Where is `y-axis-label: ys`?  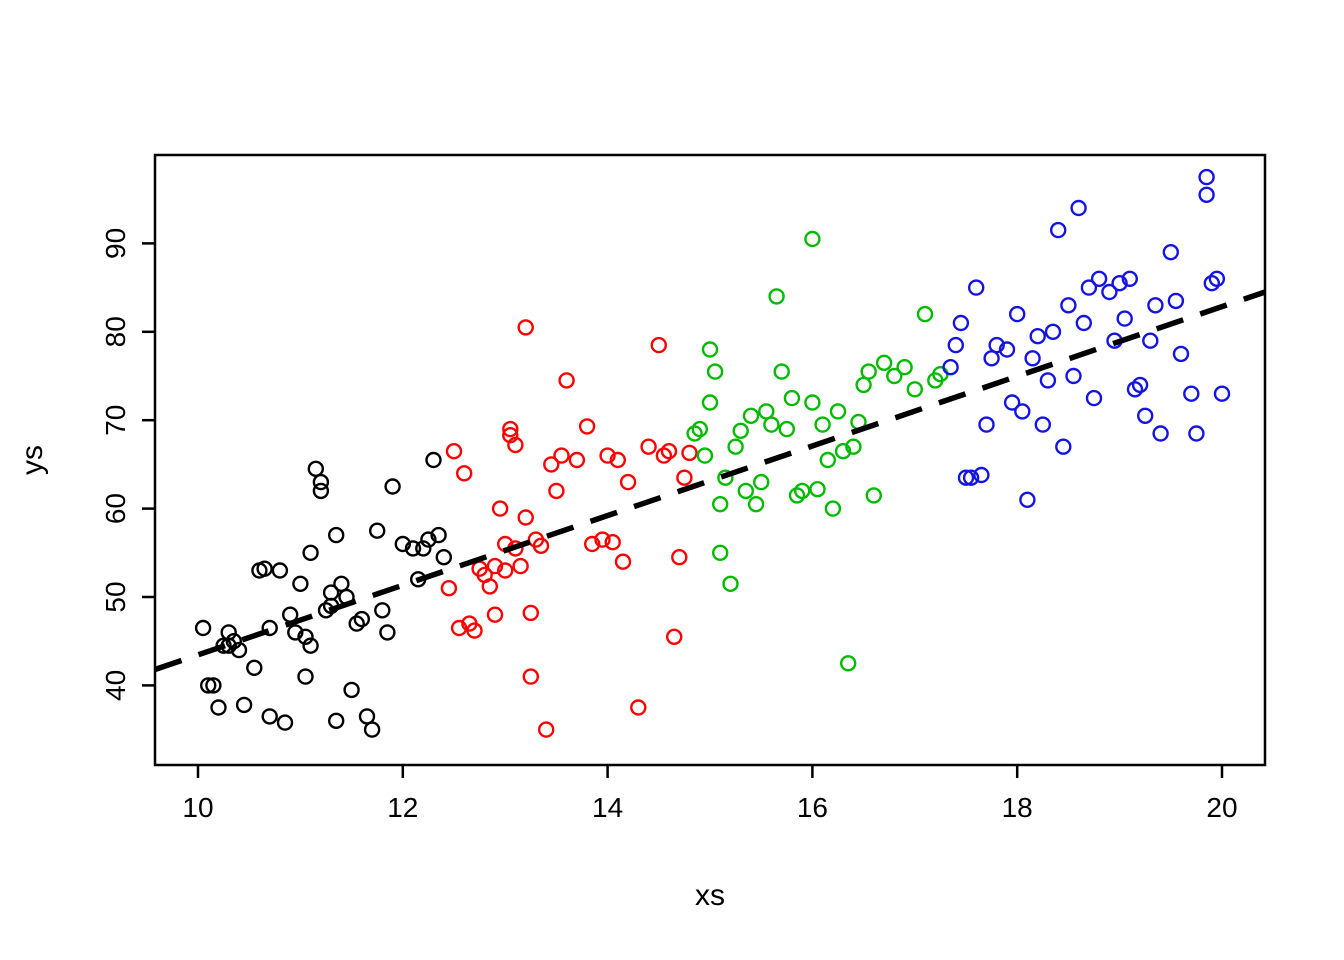 y-axis-label: ys is located at coordinates (32, 460).